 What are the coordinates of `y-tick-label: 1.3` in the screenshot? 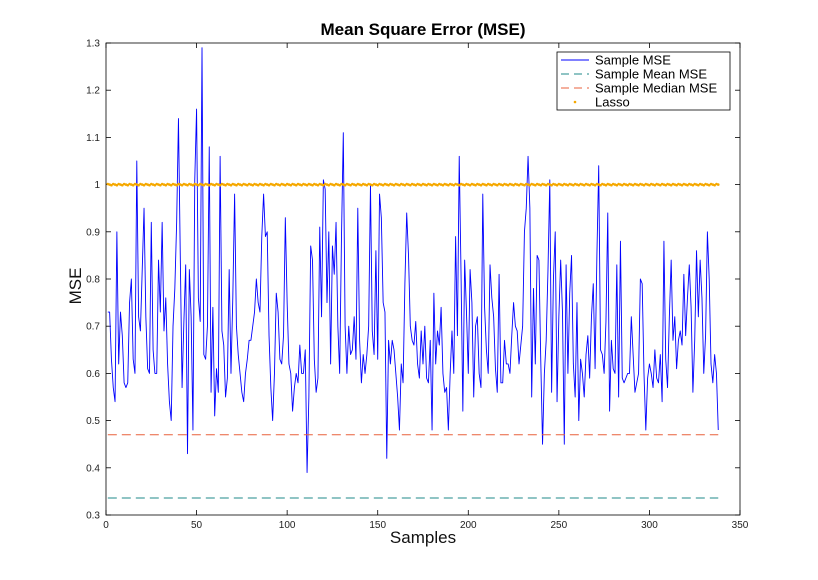 It's located at (93, 44).